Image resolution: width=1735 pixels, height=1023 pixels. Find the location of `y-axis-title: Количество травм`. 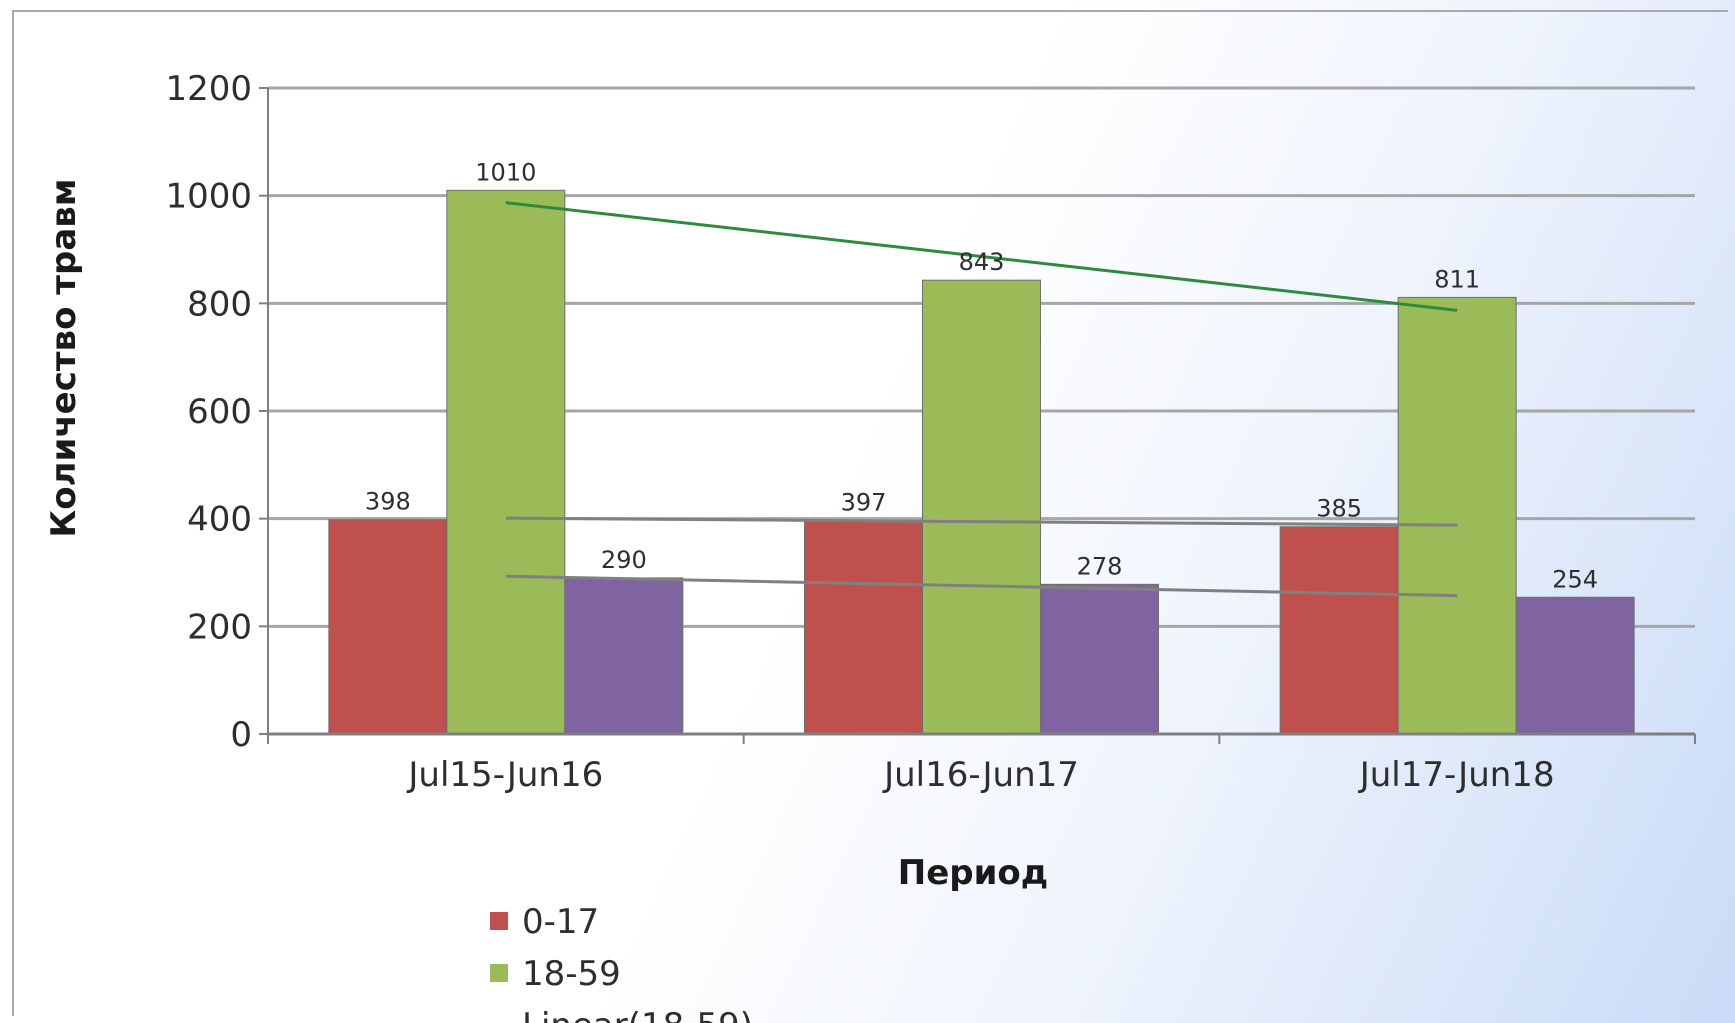

y-axis-title: Количество травм is located at coordinates (64, 357).